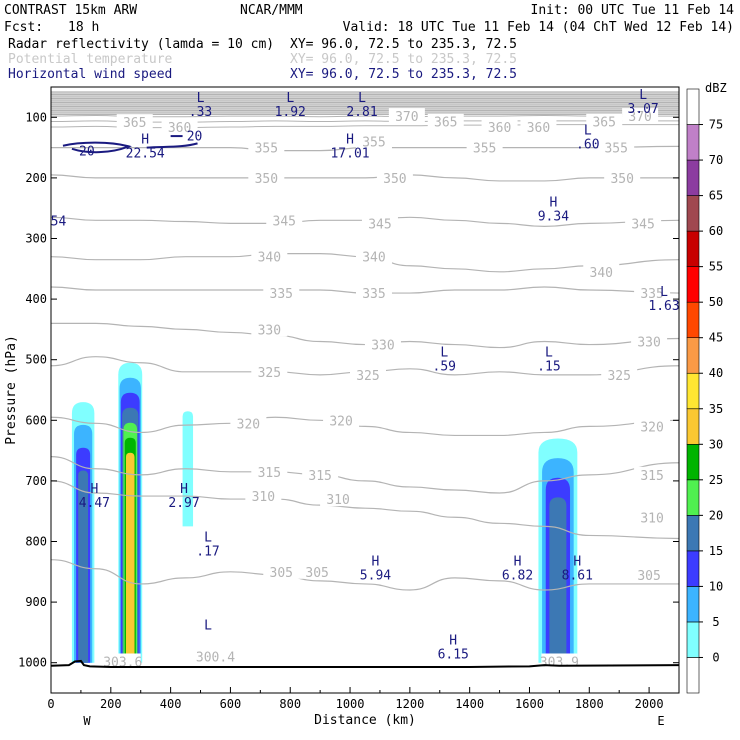 This screenshot has height=740, width=740. Describe the element at coordinates (660, 721) in the screenshot. I see `east-label: E` at that location.